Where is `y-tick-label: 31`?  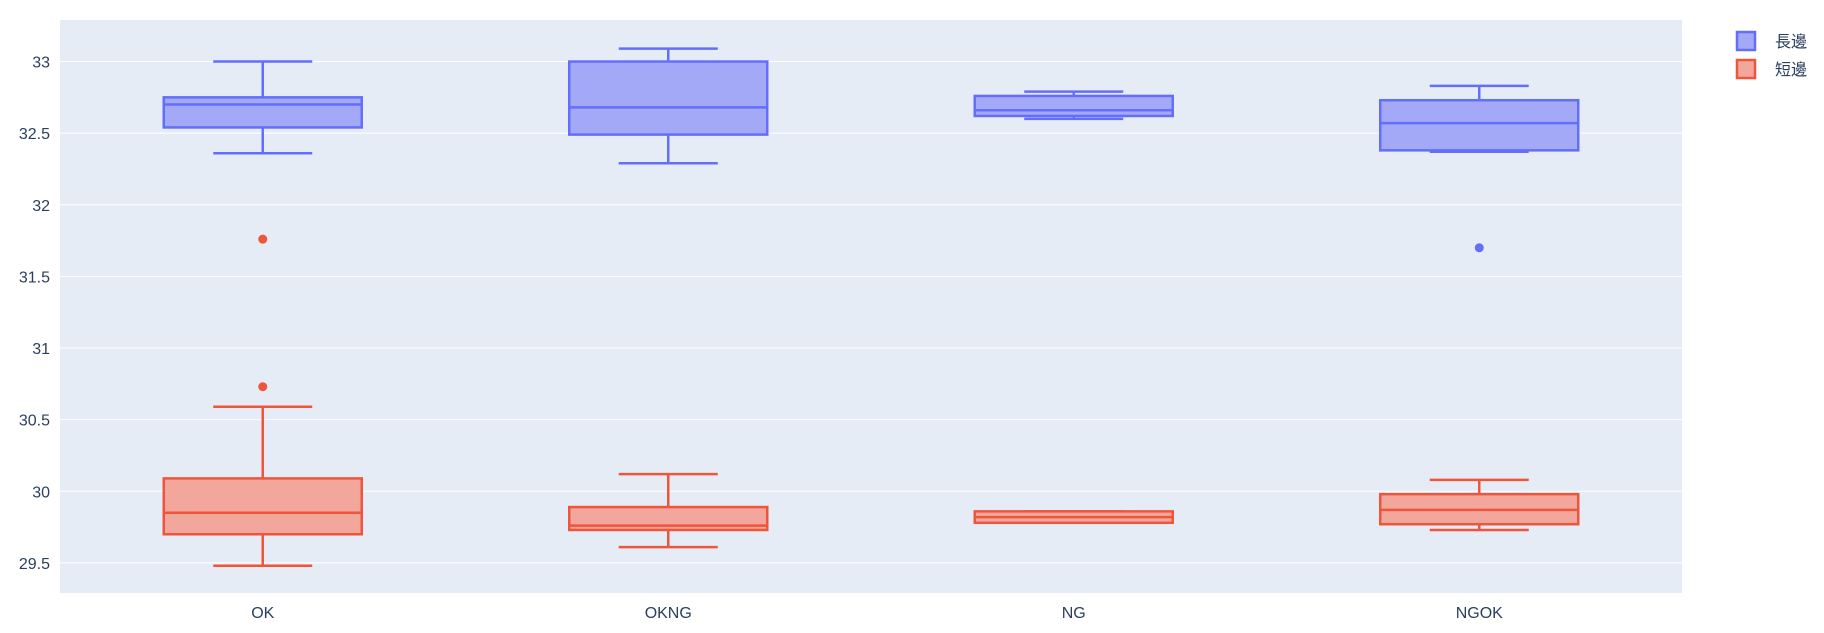
y-tick-label: 31 is located at coordinates (41, 349).